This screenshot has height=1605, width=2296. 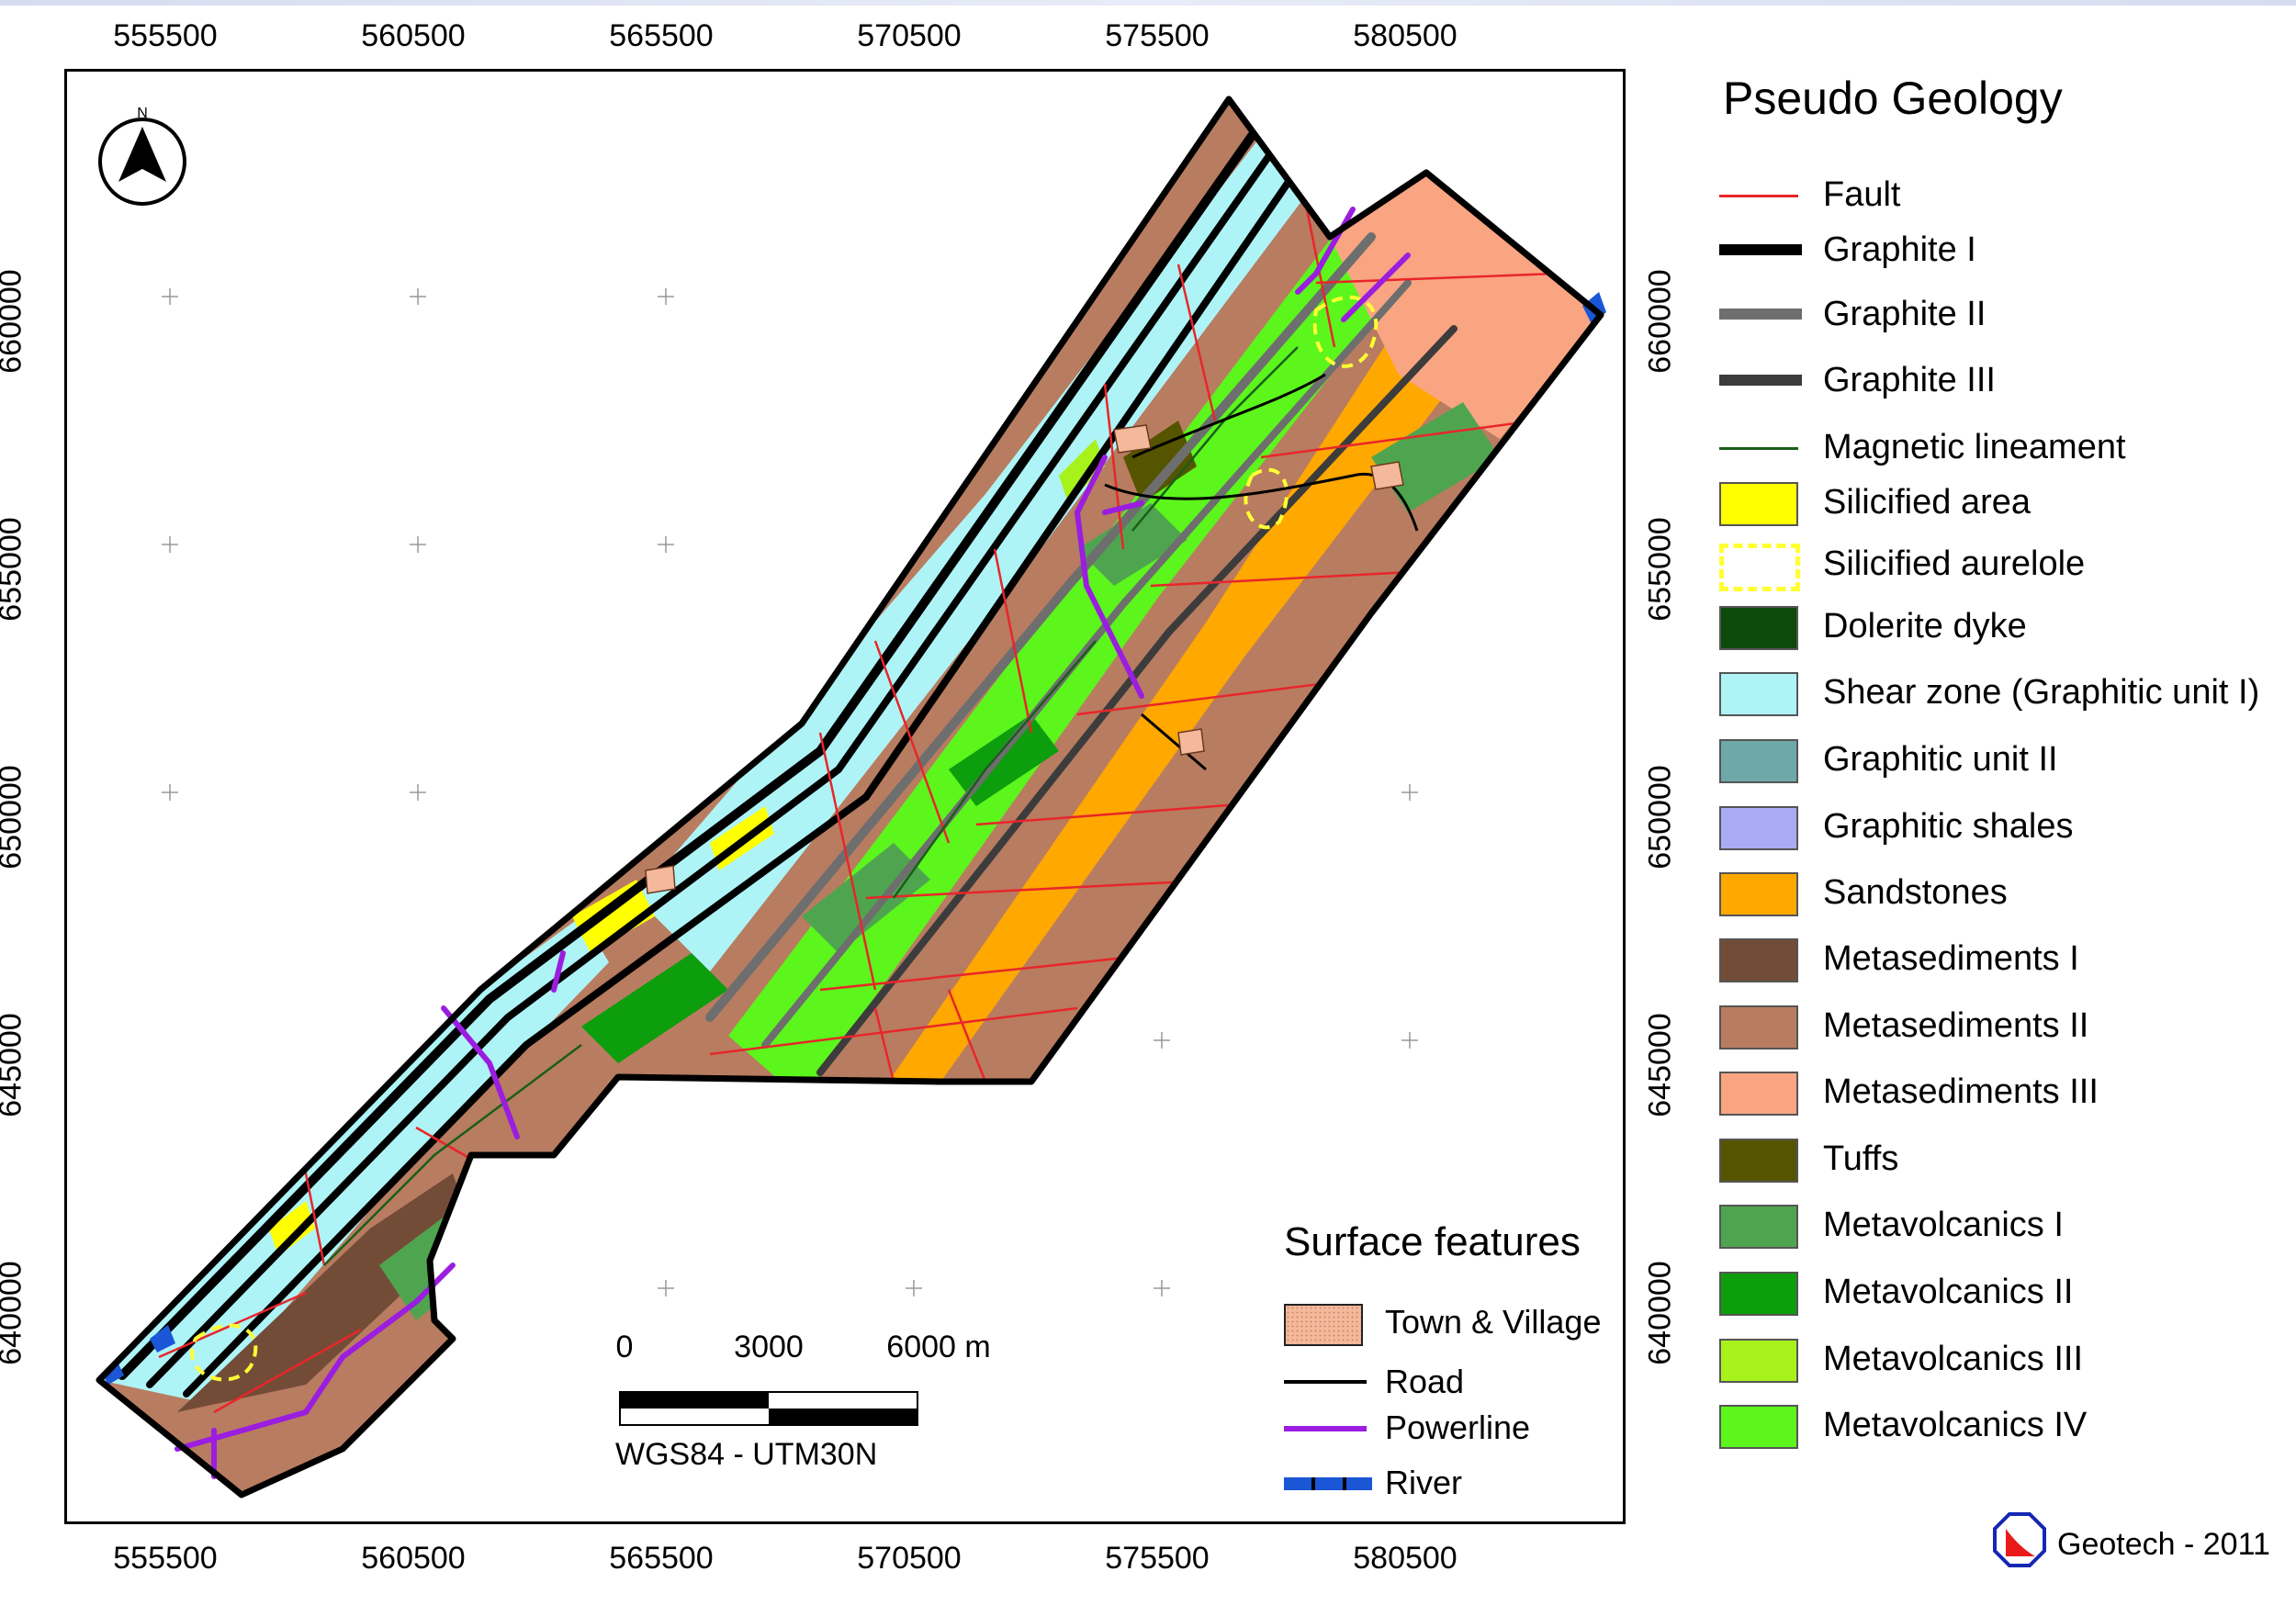 I want to click on north-arrow-icon: N, so click(x=142, y=156).